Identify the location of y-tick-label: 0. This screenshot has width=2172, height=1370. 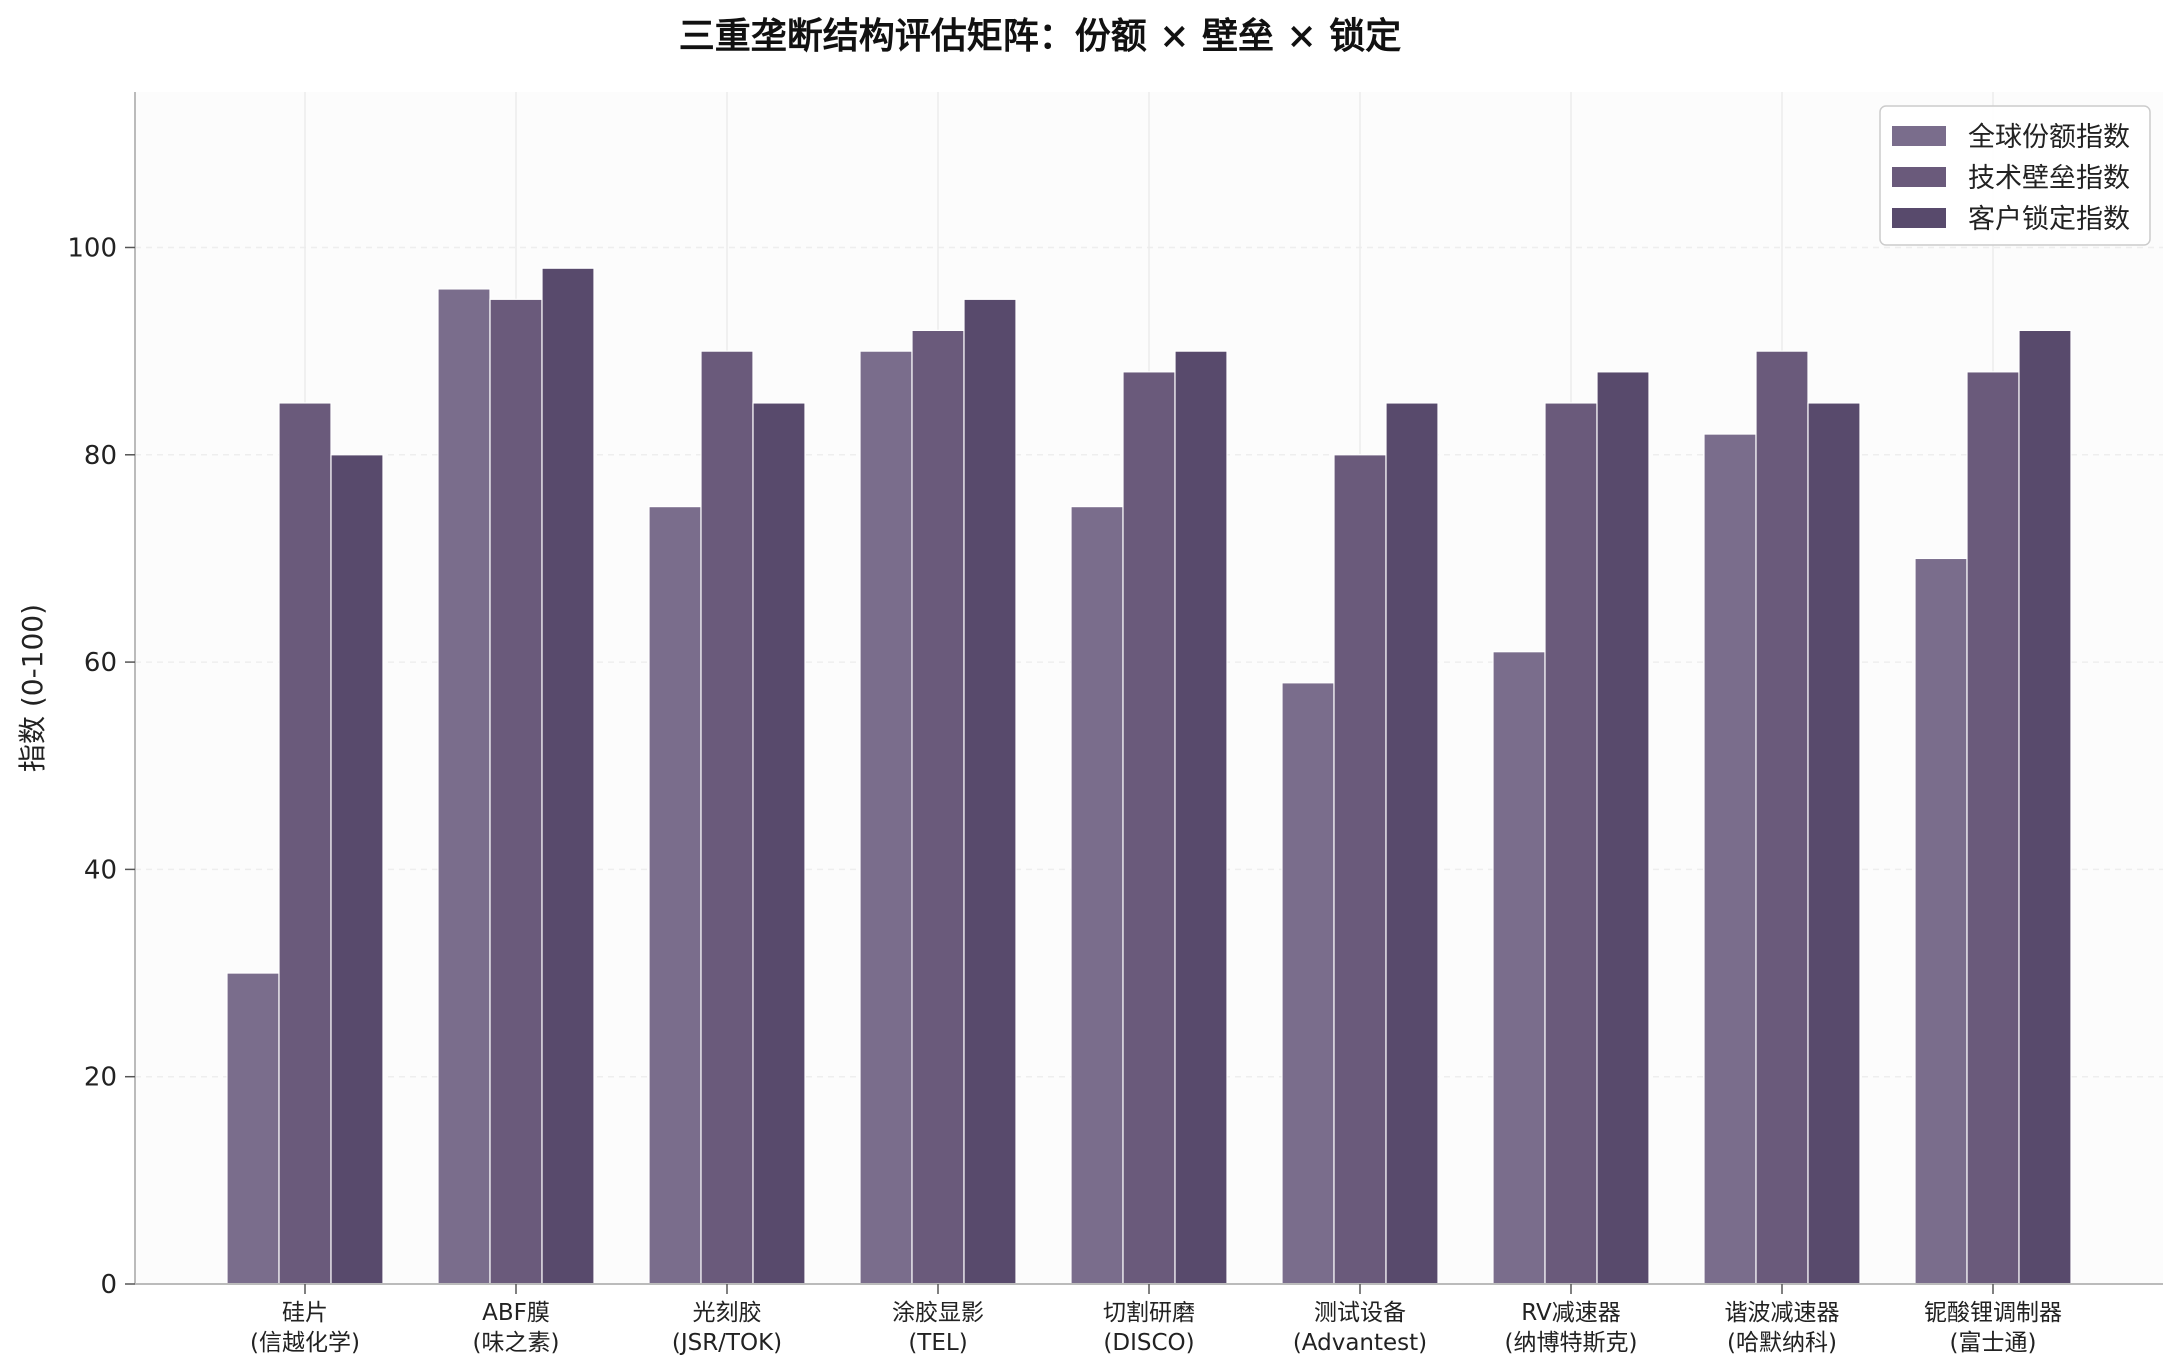
(108, 1285).